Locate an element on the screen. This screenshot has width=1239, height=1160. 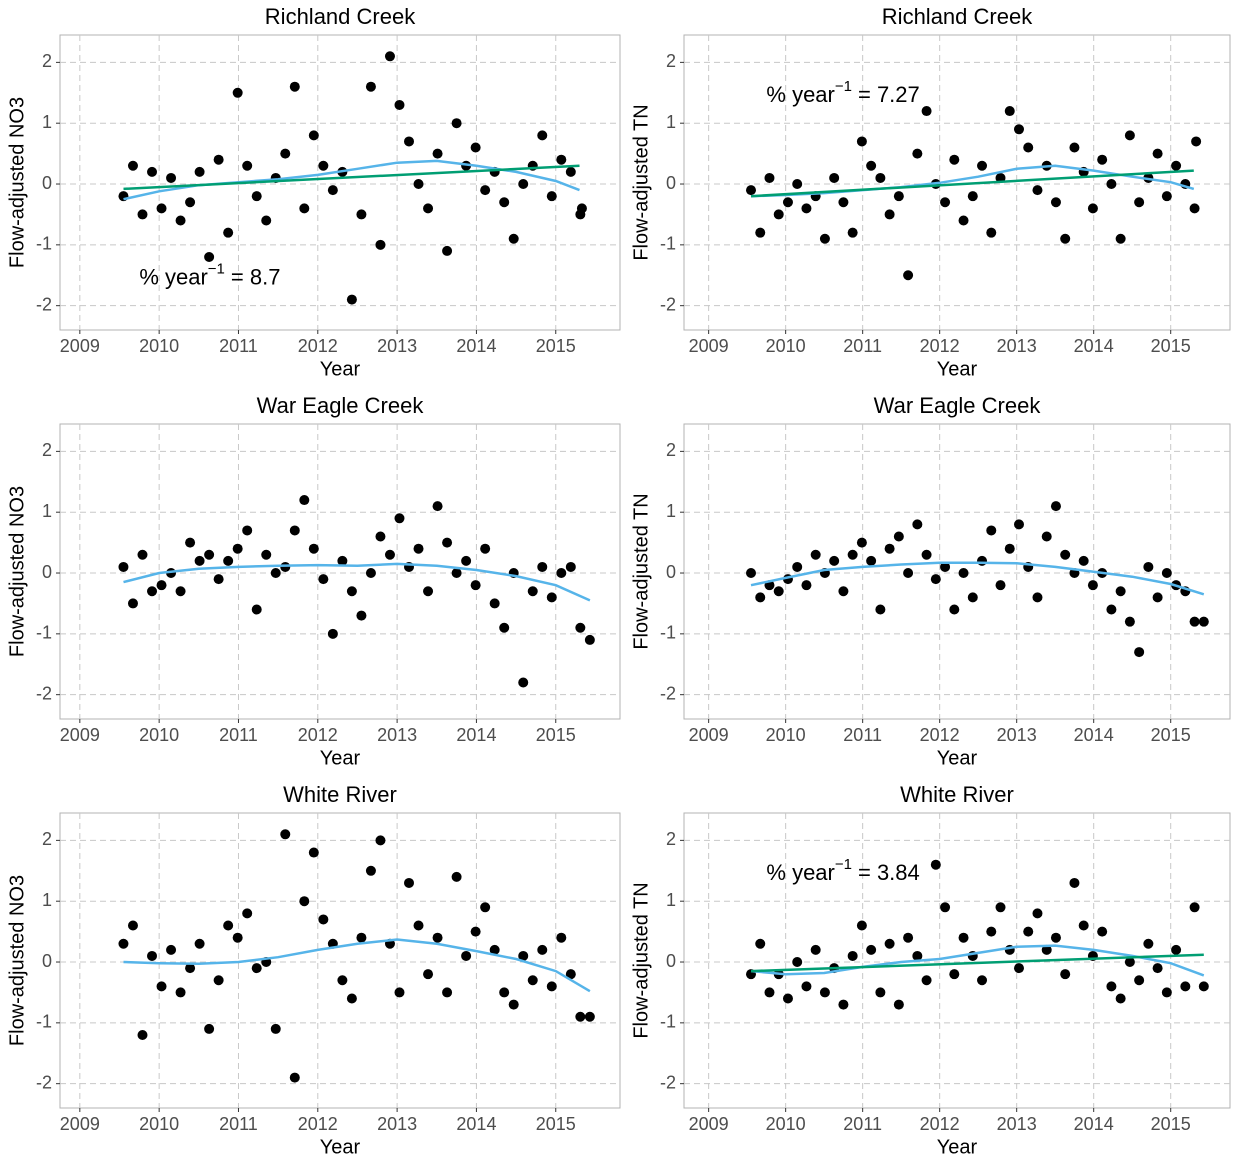
panel-title: White River is located at coordinates (340, 794).